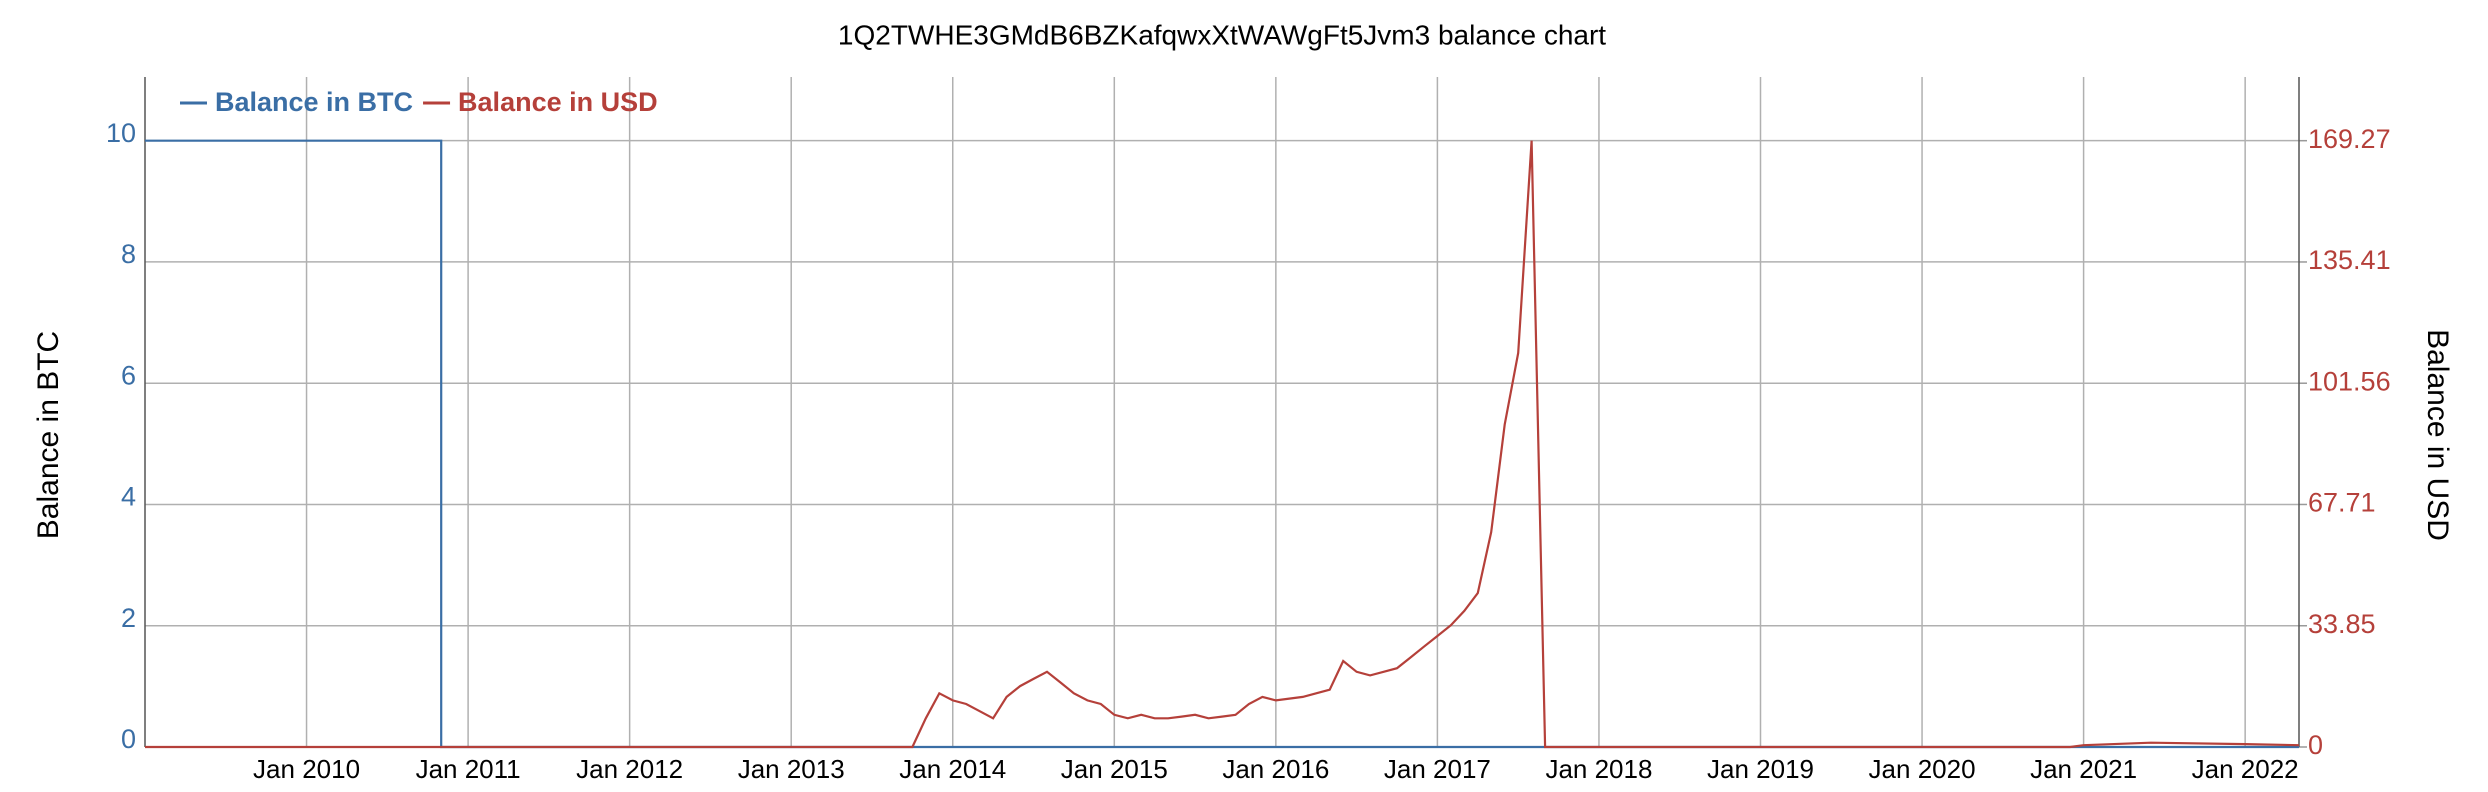 This screenshot has height=792, width=2488. What do you see at coordinates (1114, 769) in the screenshot?
I see `x-tick-label: Jan 2015` at bounding box center [1114, 769].